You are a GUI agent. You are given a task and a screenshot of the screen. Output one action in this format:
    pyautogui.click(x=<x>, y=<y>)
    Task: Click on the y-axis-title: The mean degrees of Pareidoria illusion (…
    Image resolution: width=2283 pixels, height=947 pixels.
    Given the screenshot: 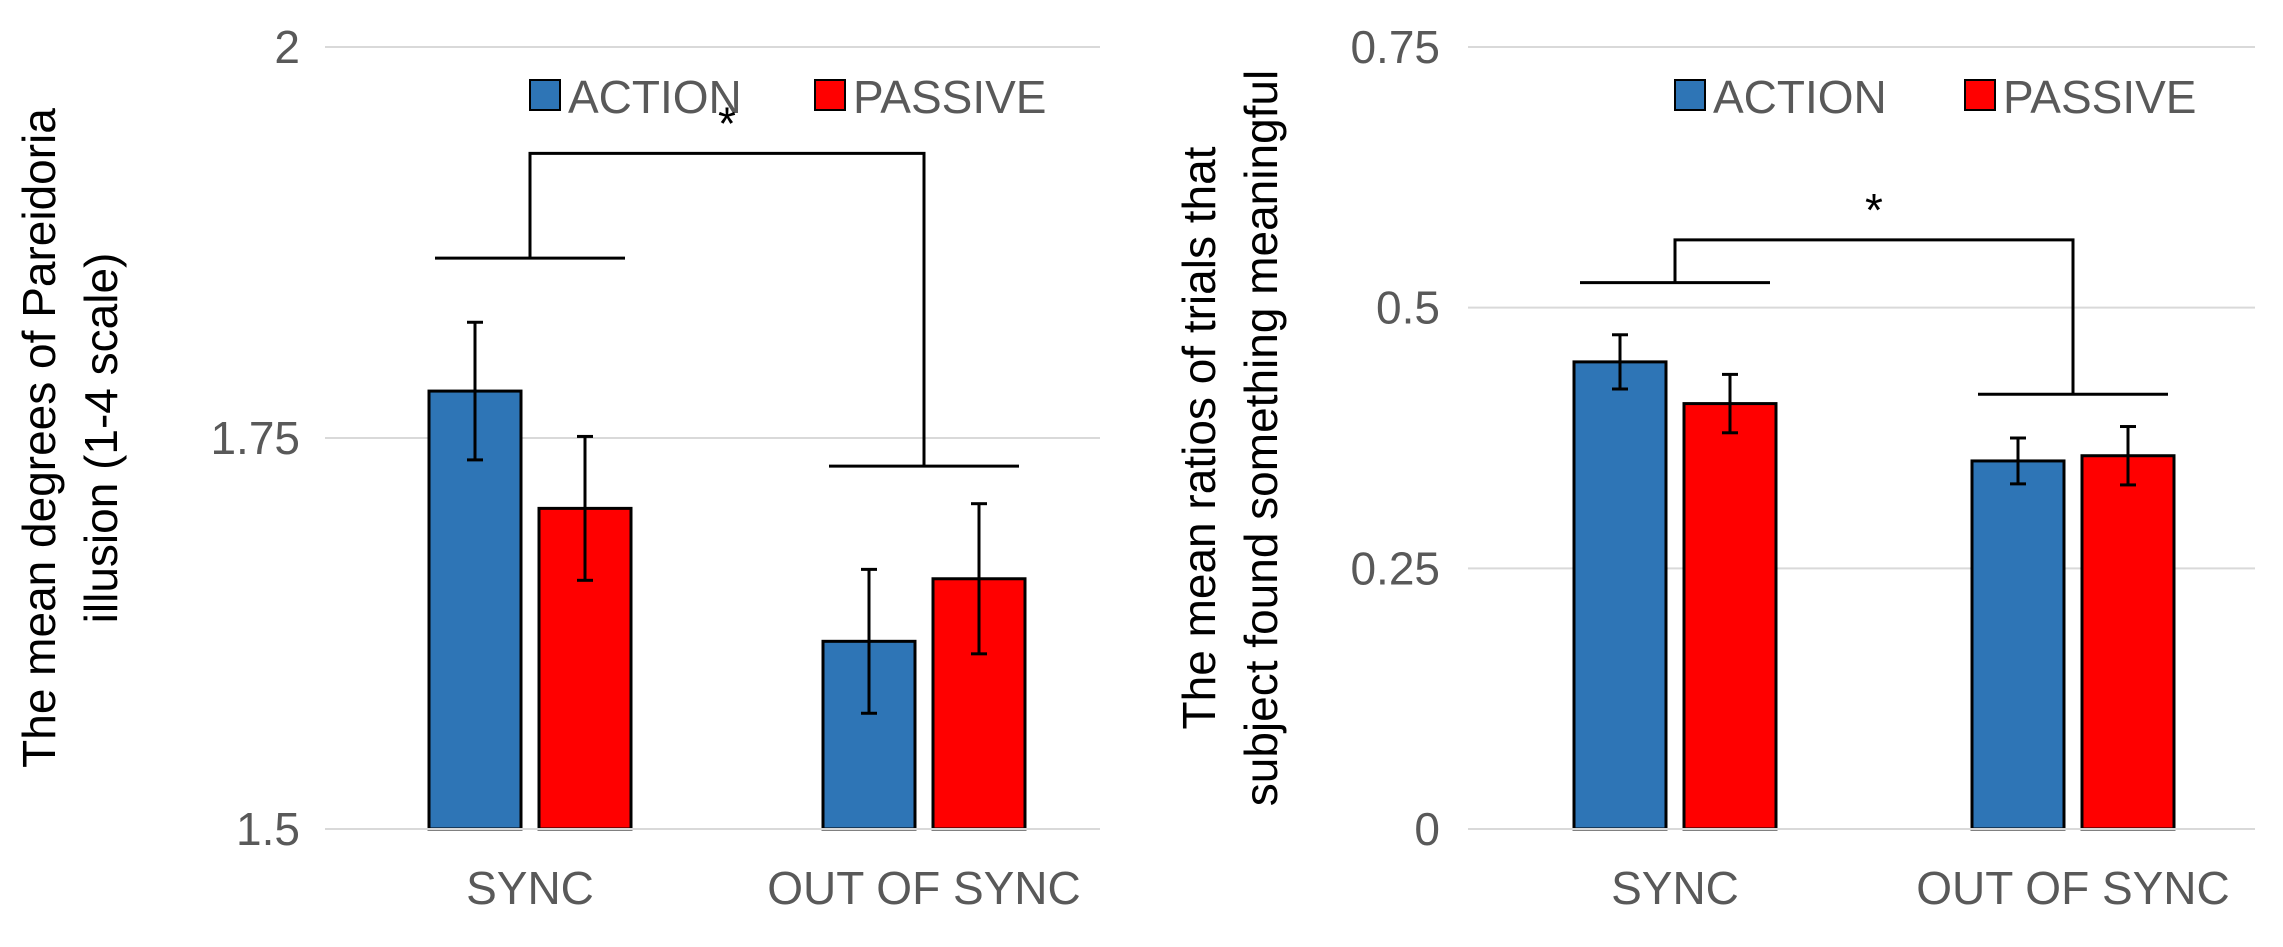 What is the action you would take?
    pyautogui.click(x=70, y=438)
    